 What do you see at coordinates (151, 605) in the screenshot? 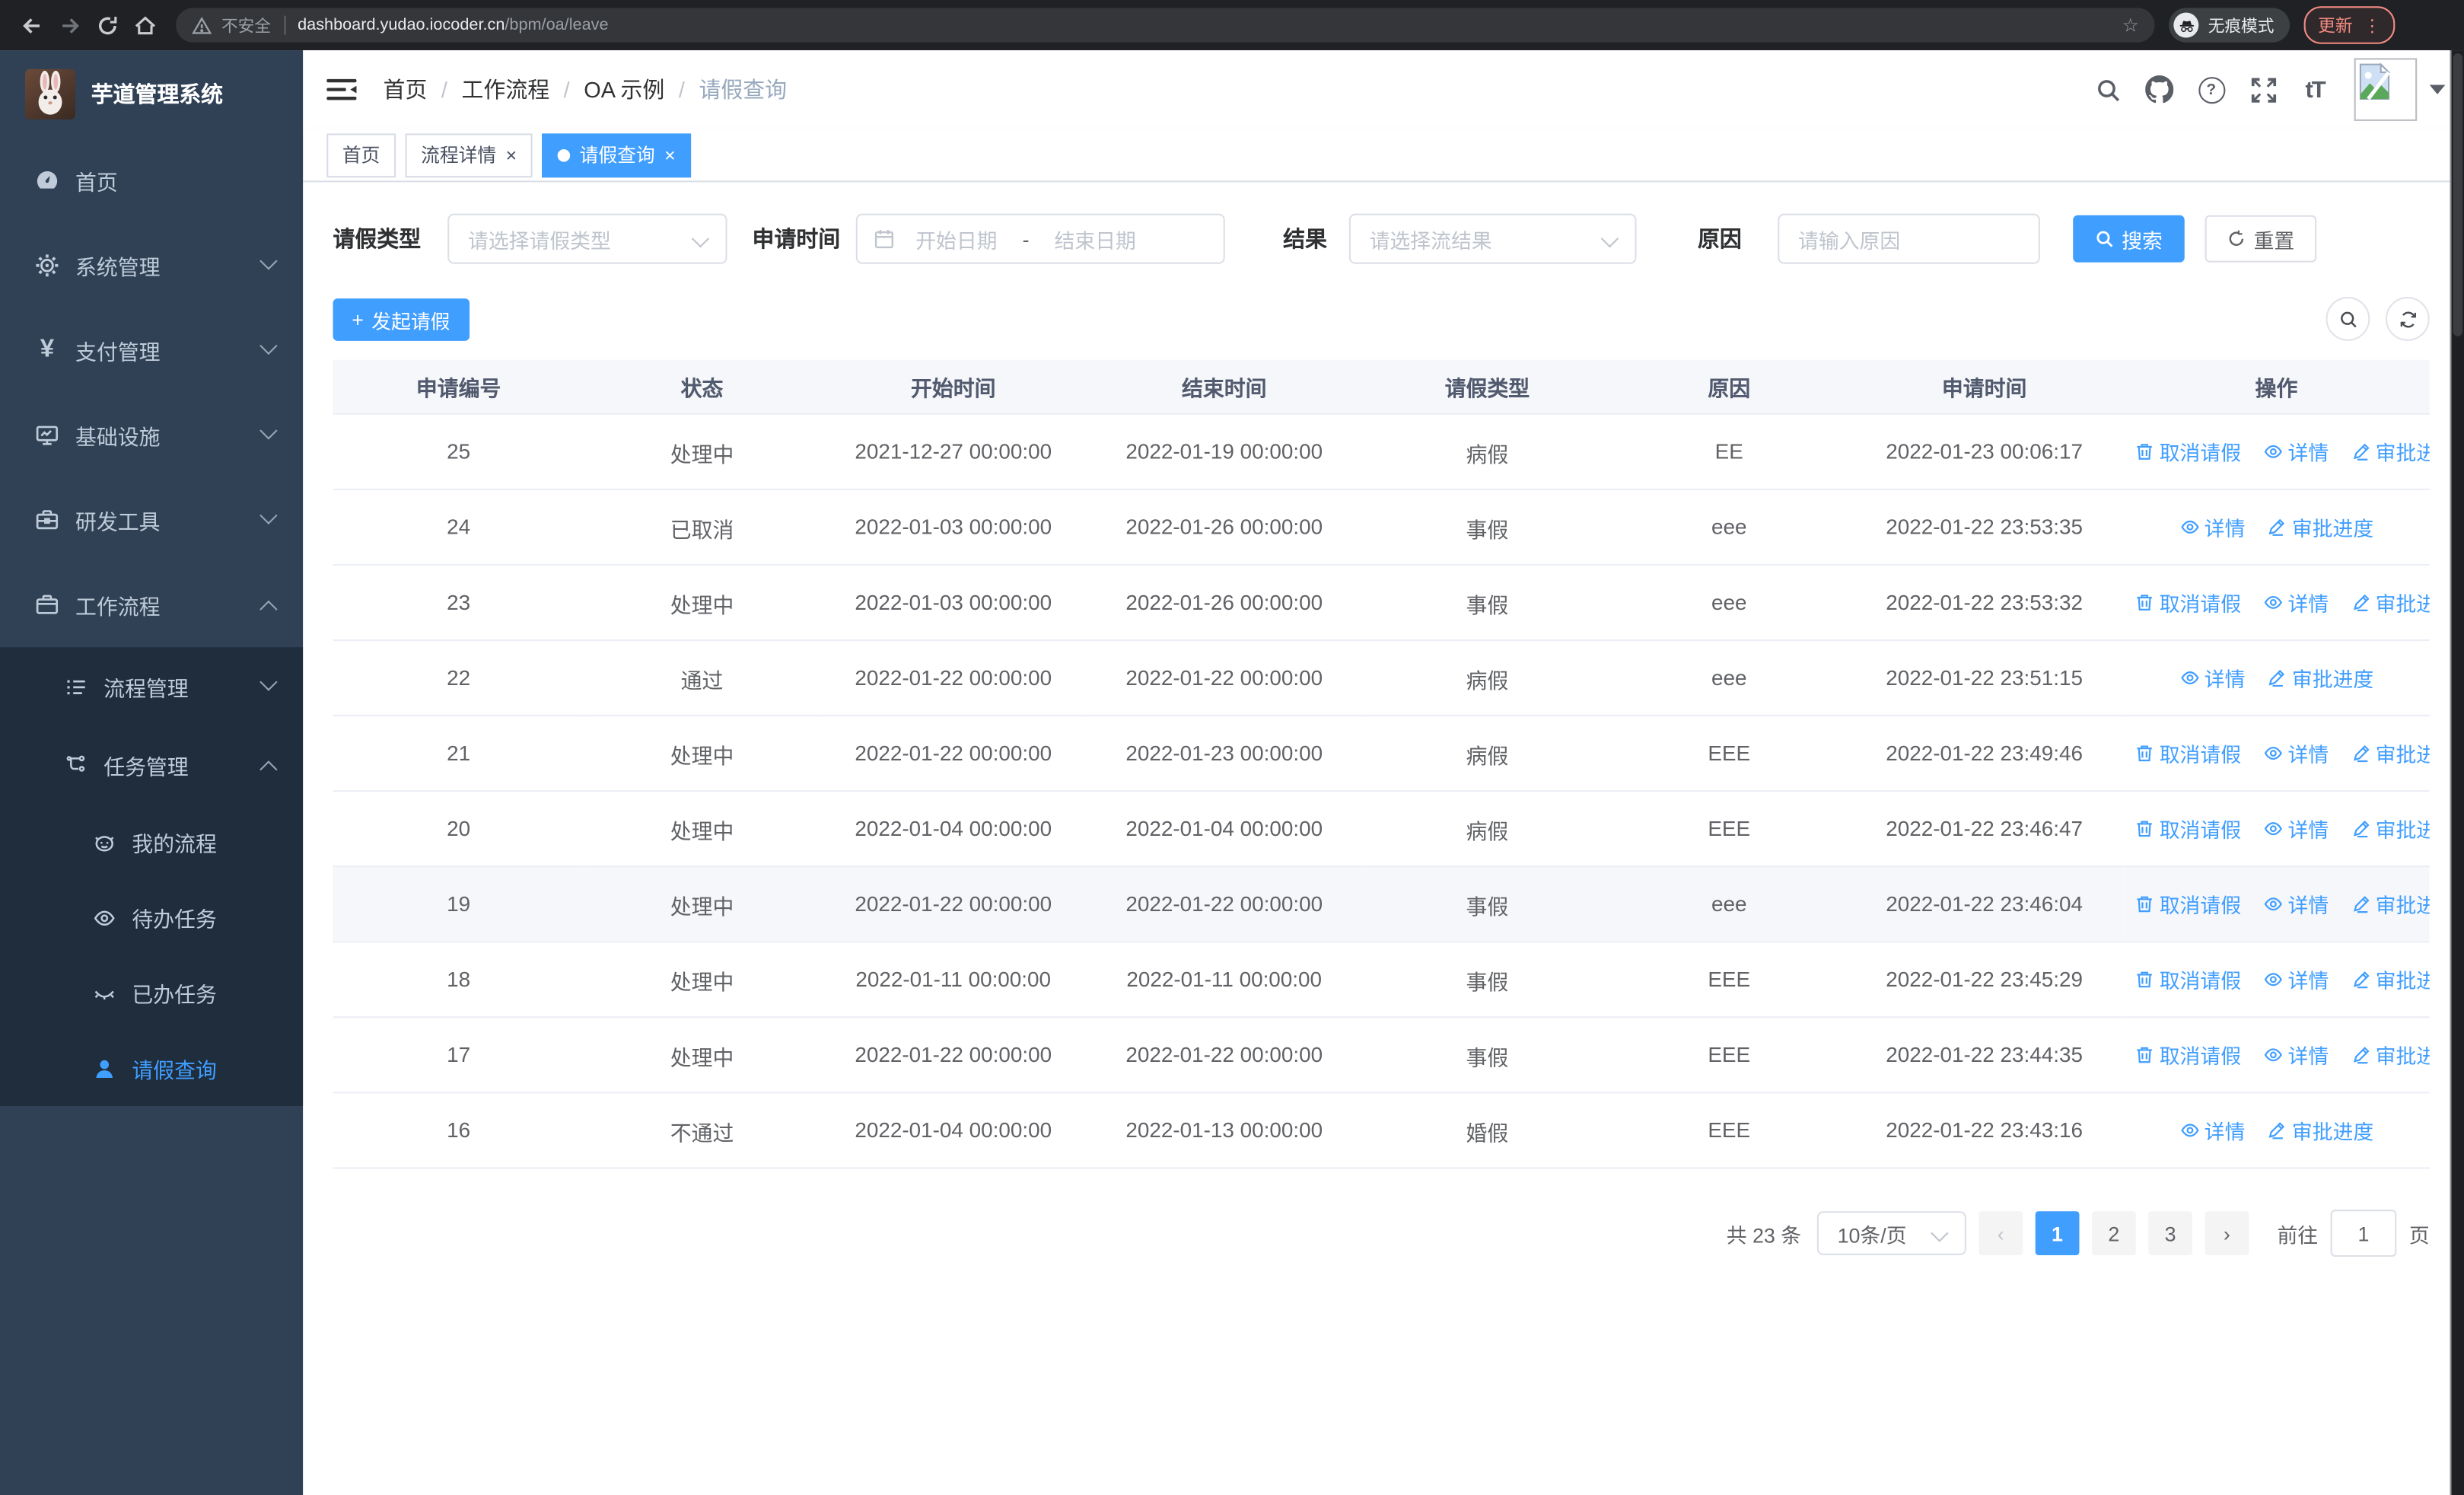
I see `sidebar-item-workflow: 工作流程` at bounding box center [151, 605].